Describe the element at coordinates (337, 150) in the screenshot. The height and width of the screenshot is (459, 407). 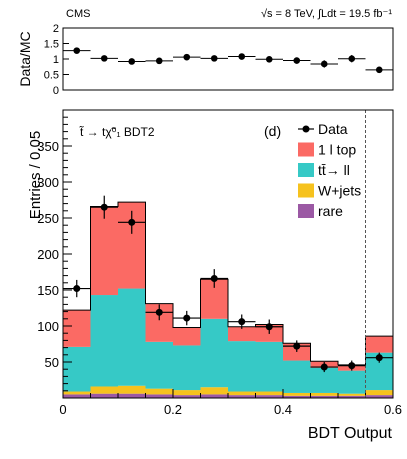
I see `legend-label: 1 l top` at that location.